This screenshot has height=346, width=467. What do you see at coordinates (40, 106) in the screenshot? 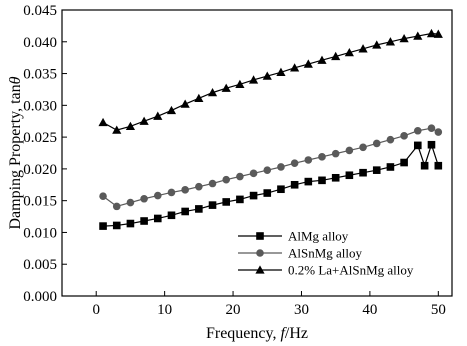
I see `y-tick-label: 0.030` at bounding box center [40, 106].